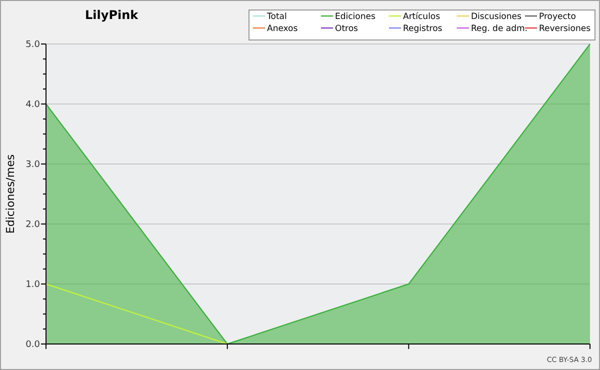 The height and width of the screenshot is (370, 600). Describe the element at coordinates (33, 345) in the screenshot. I see `y-tick-label: 0.0` at that location.